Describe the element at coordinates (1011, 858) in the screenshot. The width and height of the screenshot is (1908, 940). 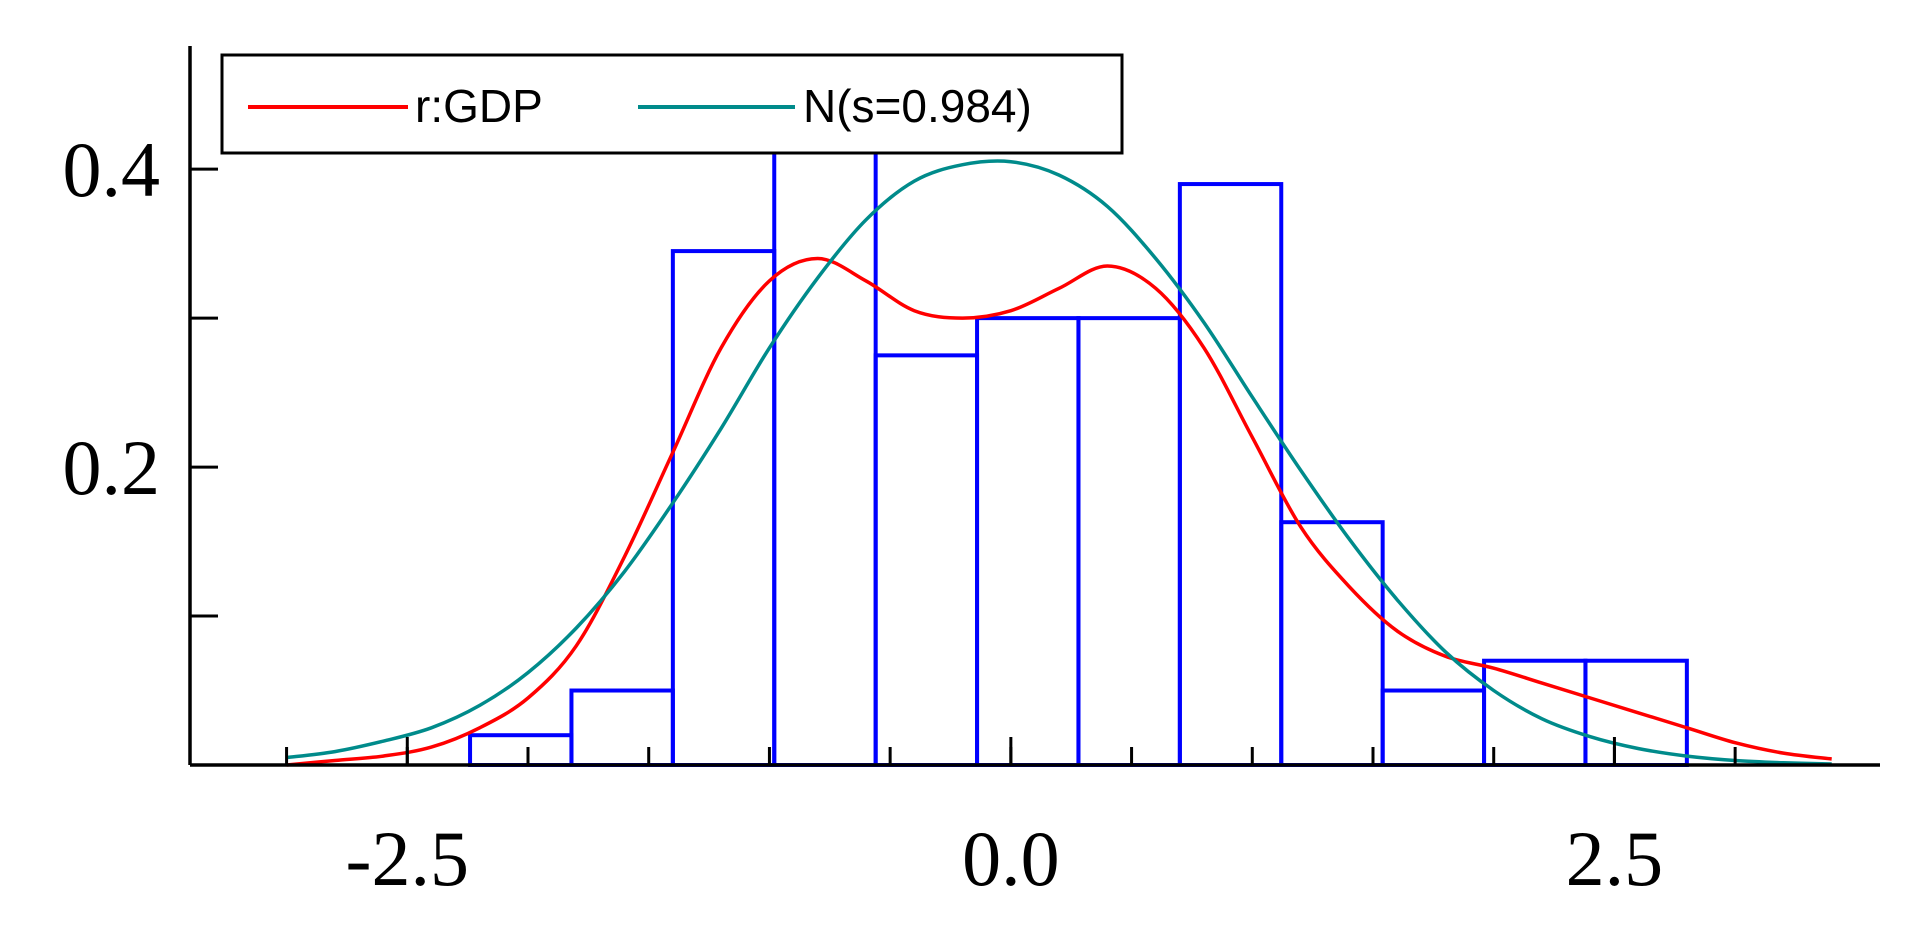
I see `x-tick-label-1: 0.0` at that location.